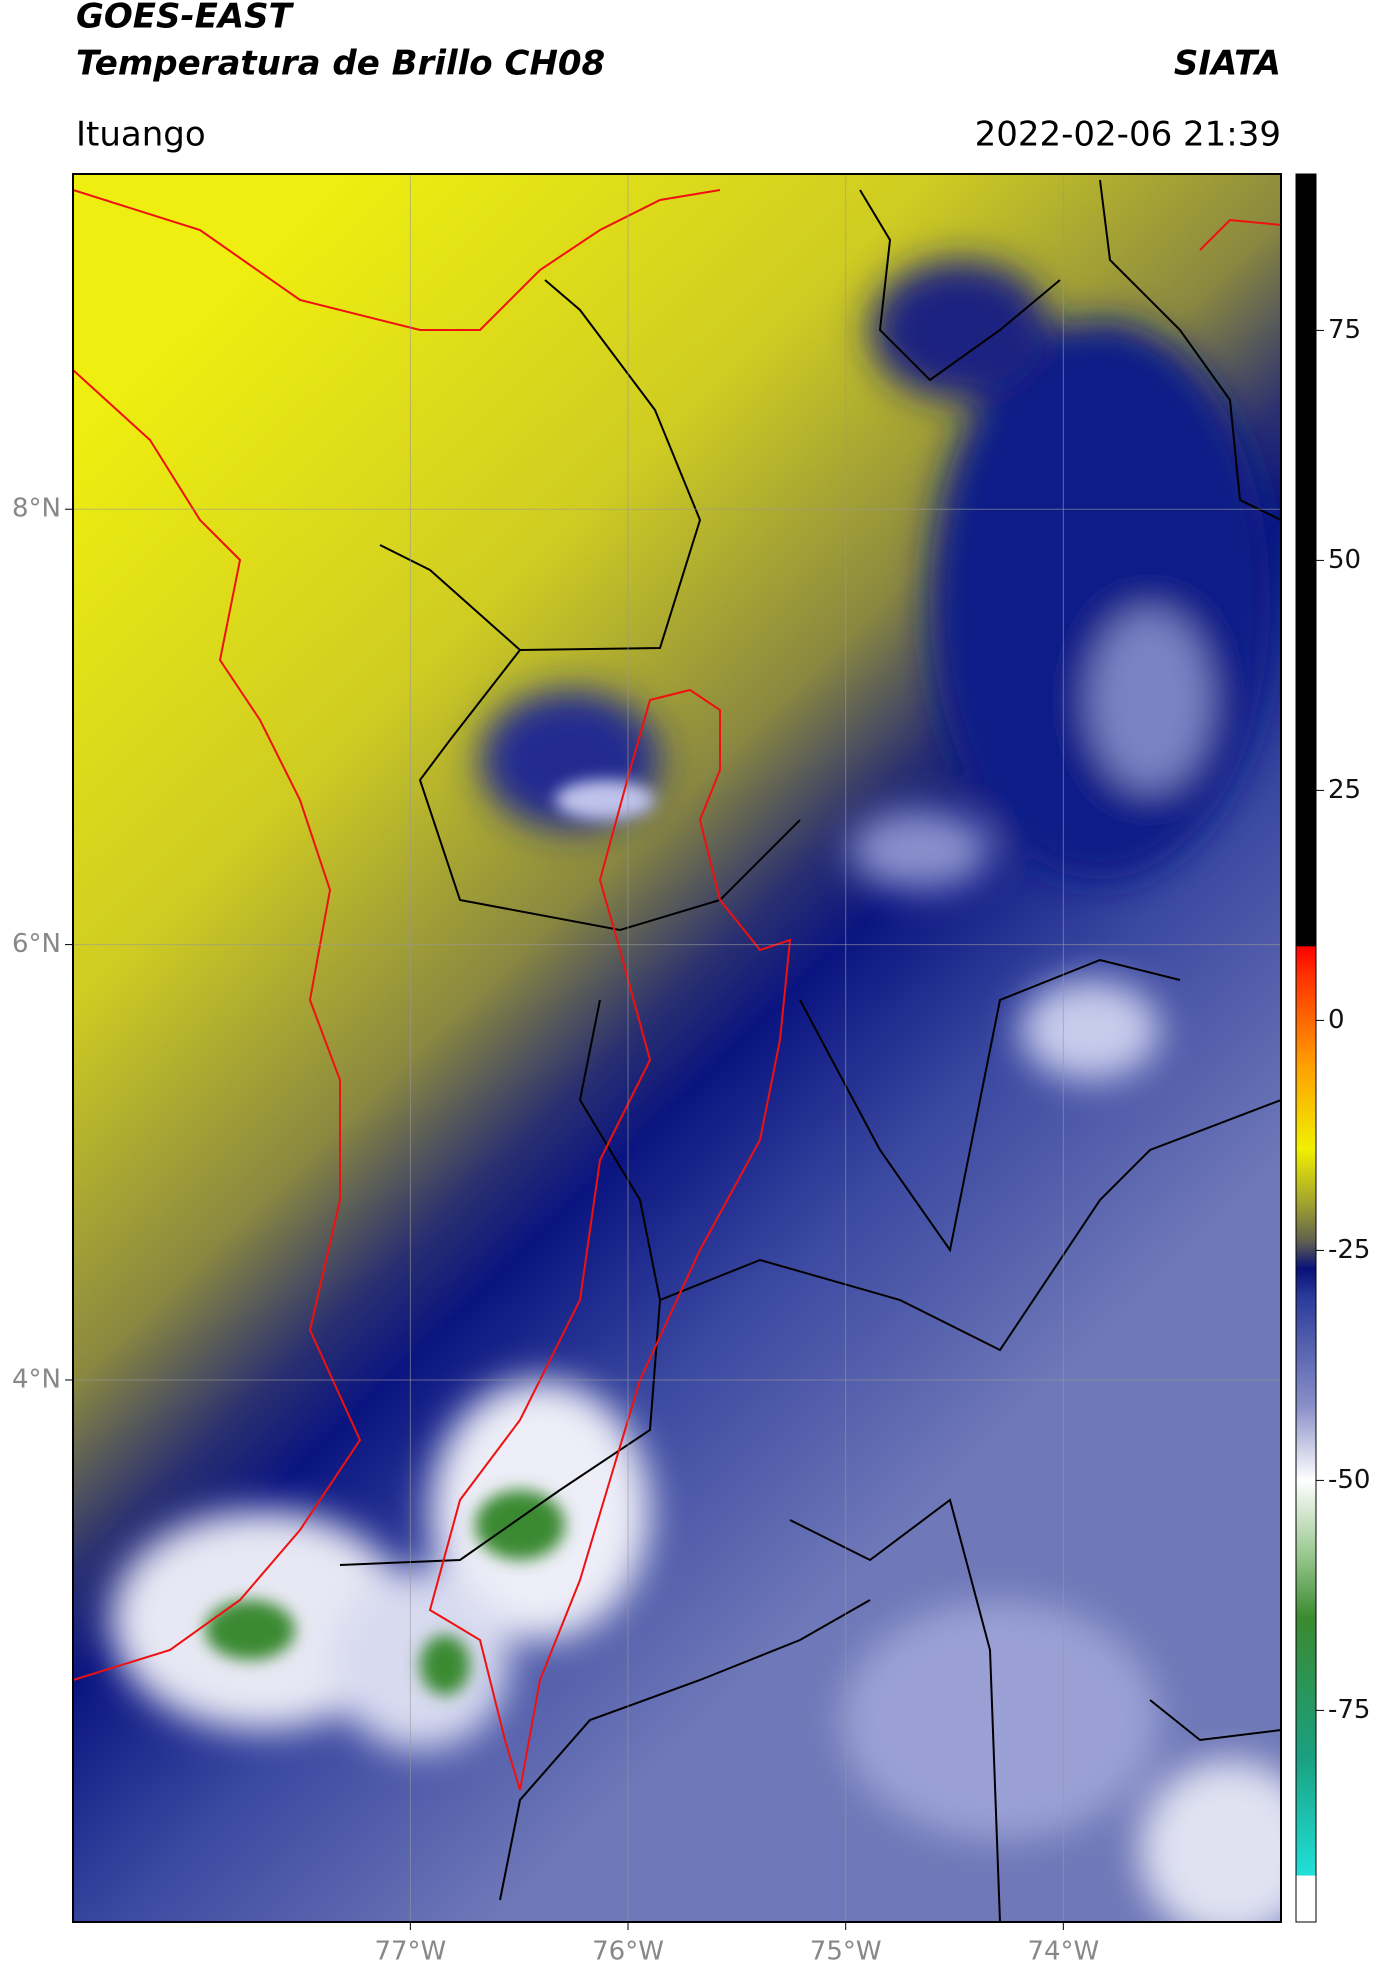 The height and width of the screenshot is (1981, 1384). Describe the element at coordinates (846, 1952) in the screenshot. I see `x-tick-label: 75°W` at that location.